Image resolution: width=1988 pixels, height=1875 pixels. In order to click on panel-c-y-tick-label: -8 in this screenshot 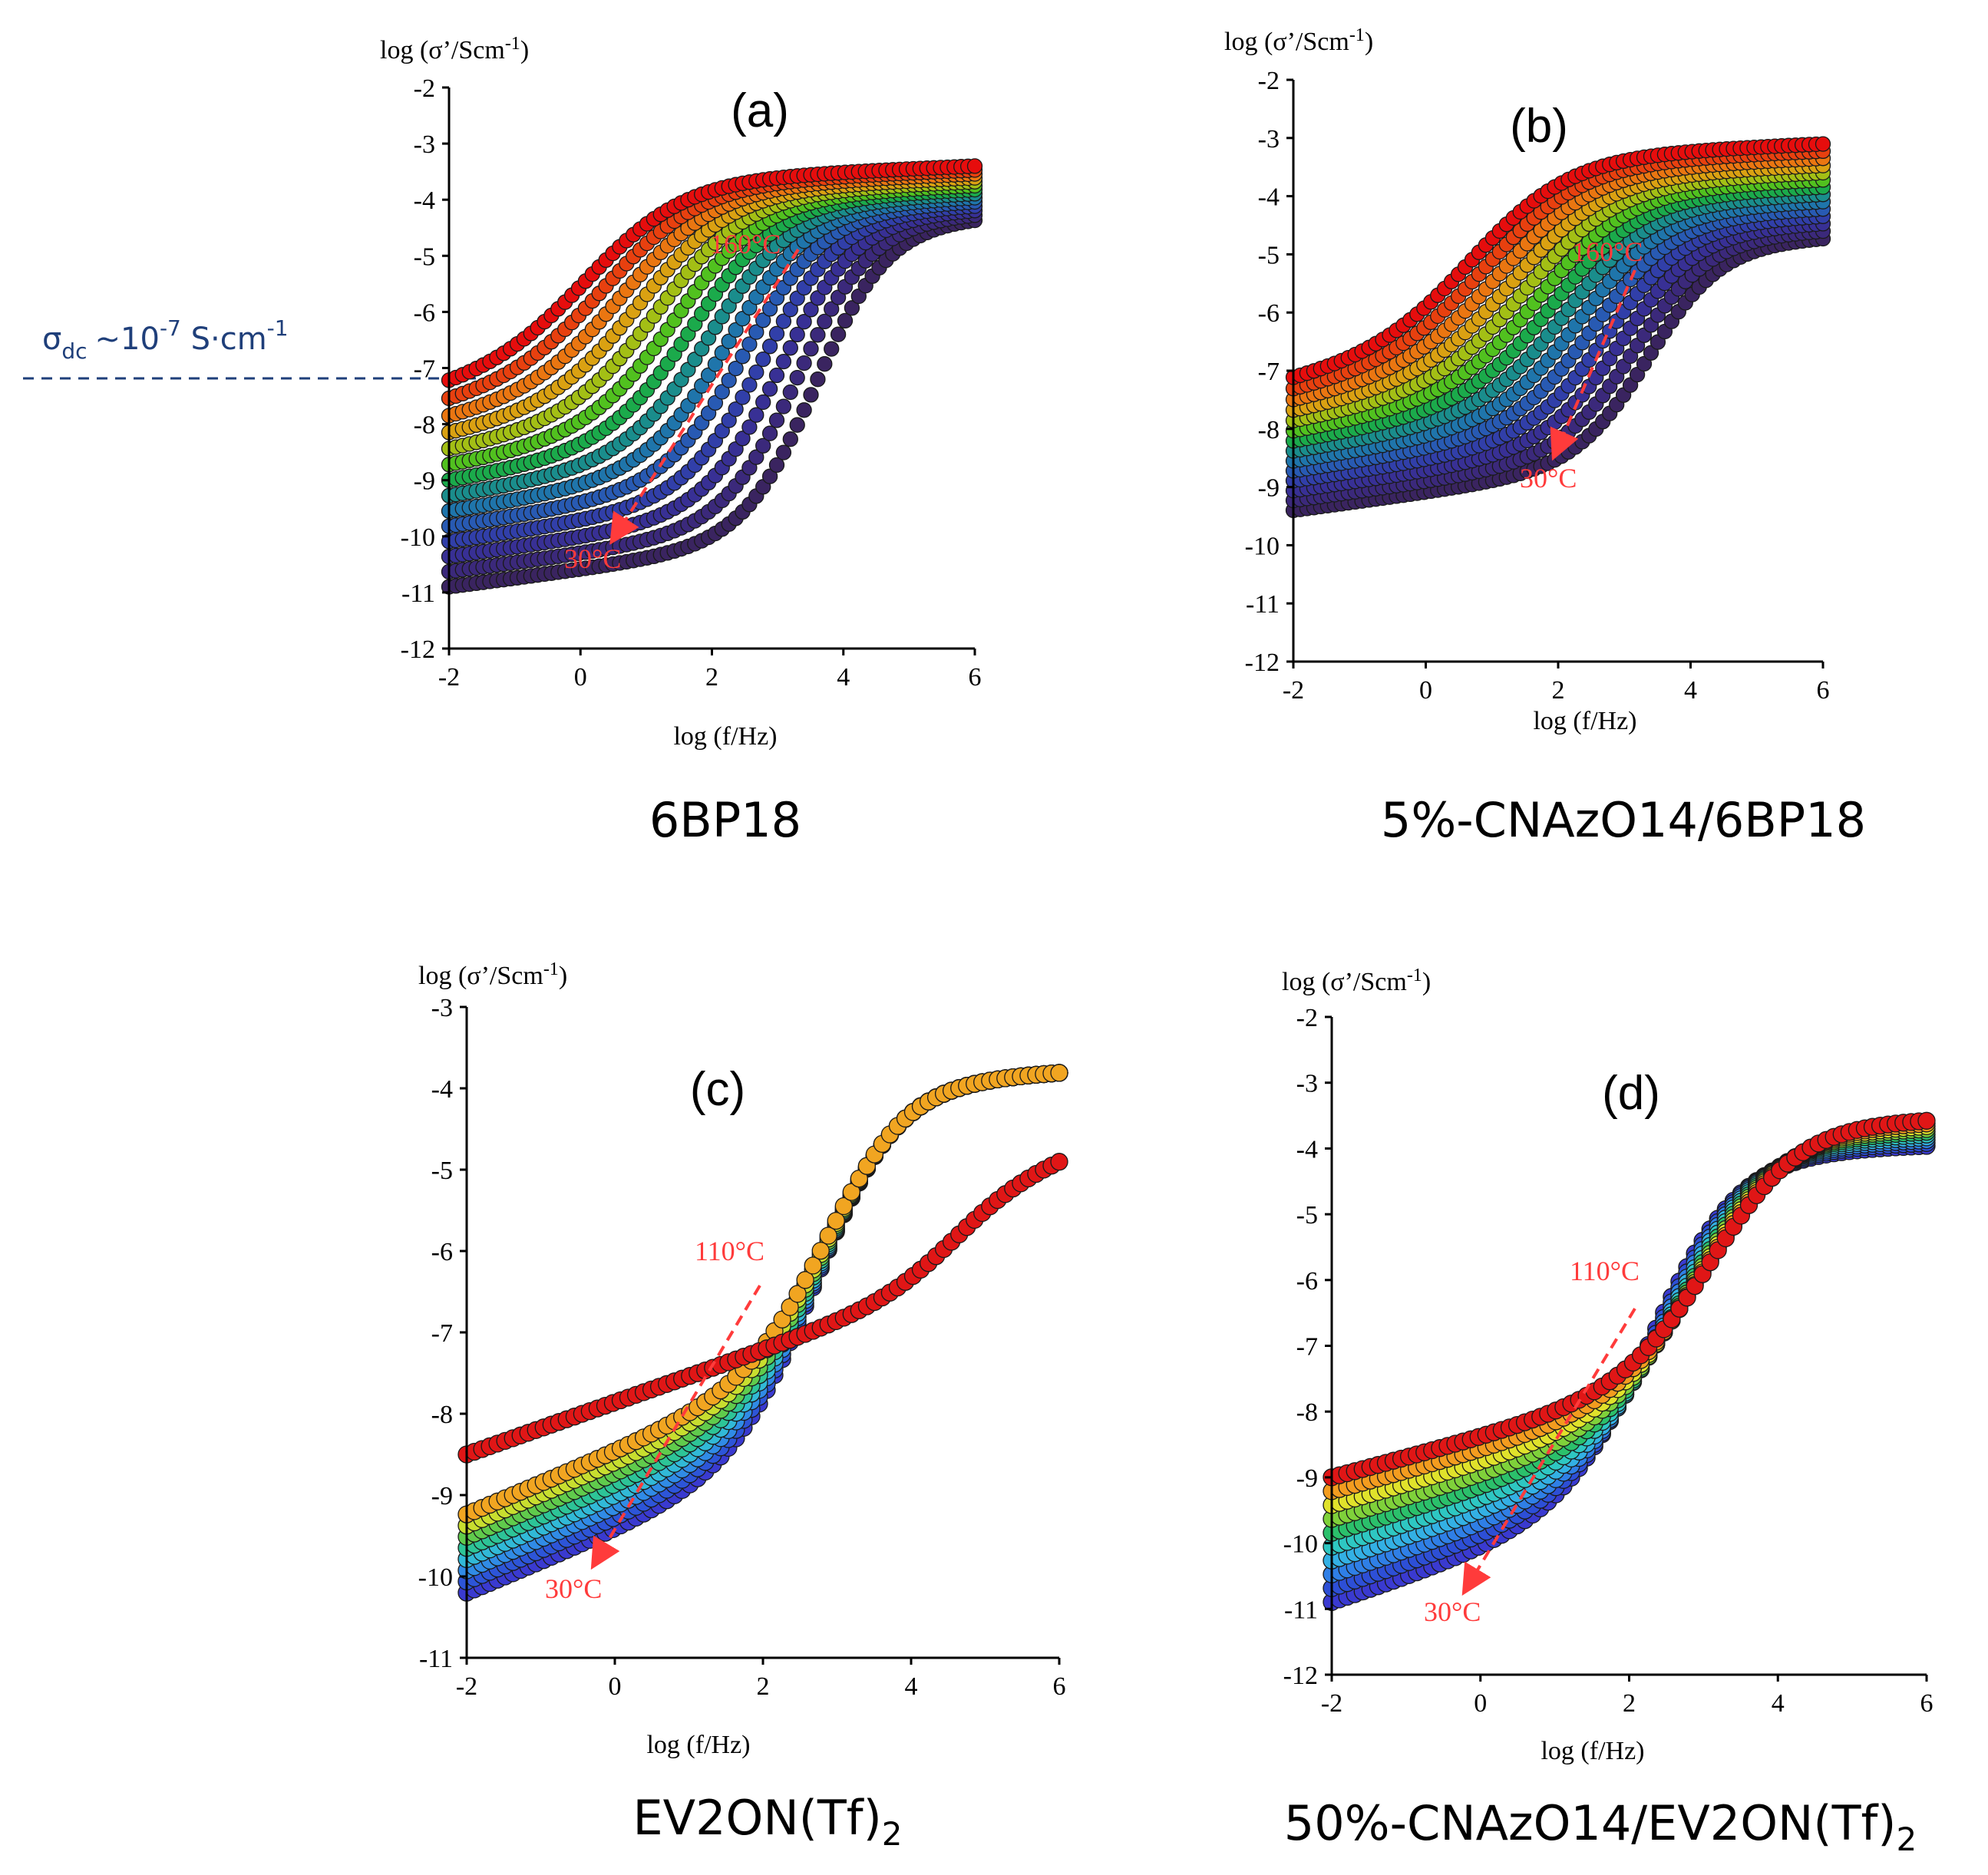, I will do `click(442, 1415)`.